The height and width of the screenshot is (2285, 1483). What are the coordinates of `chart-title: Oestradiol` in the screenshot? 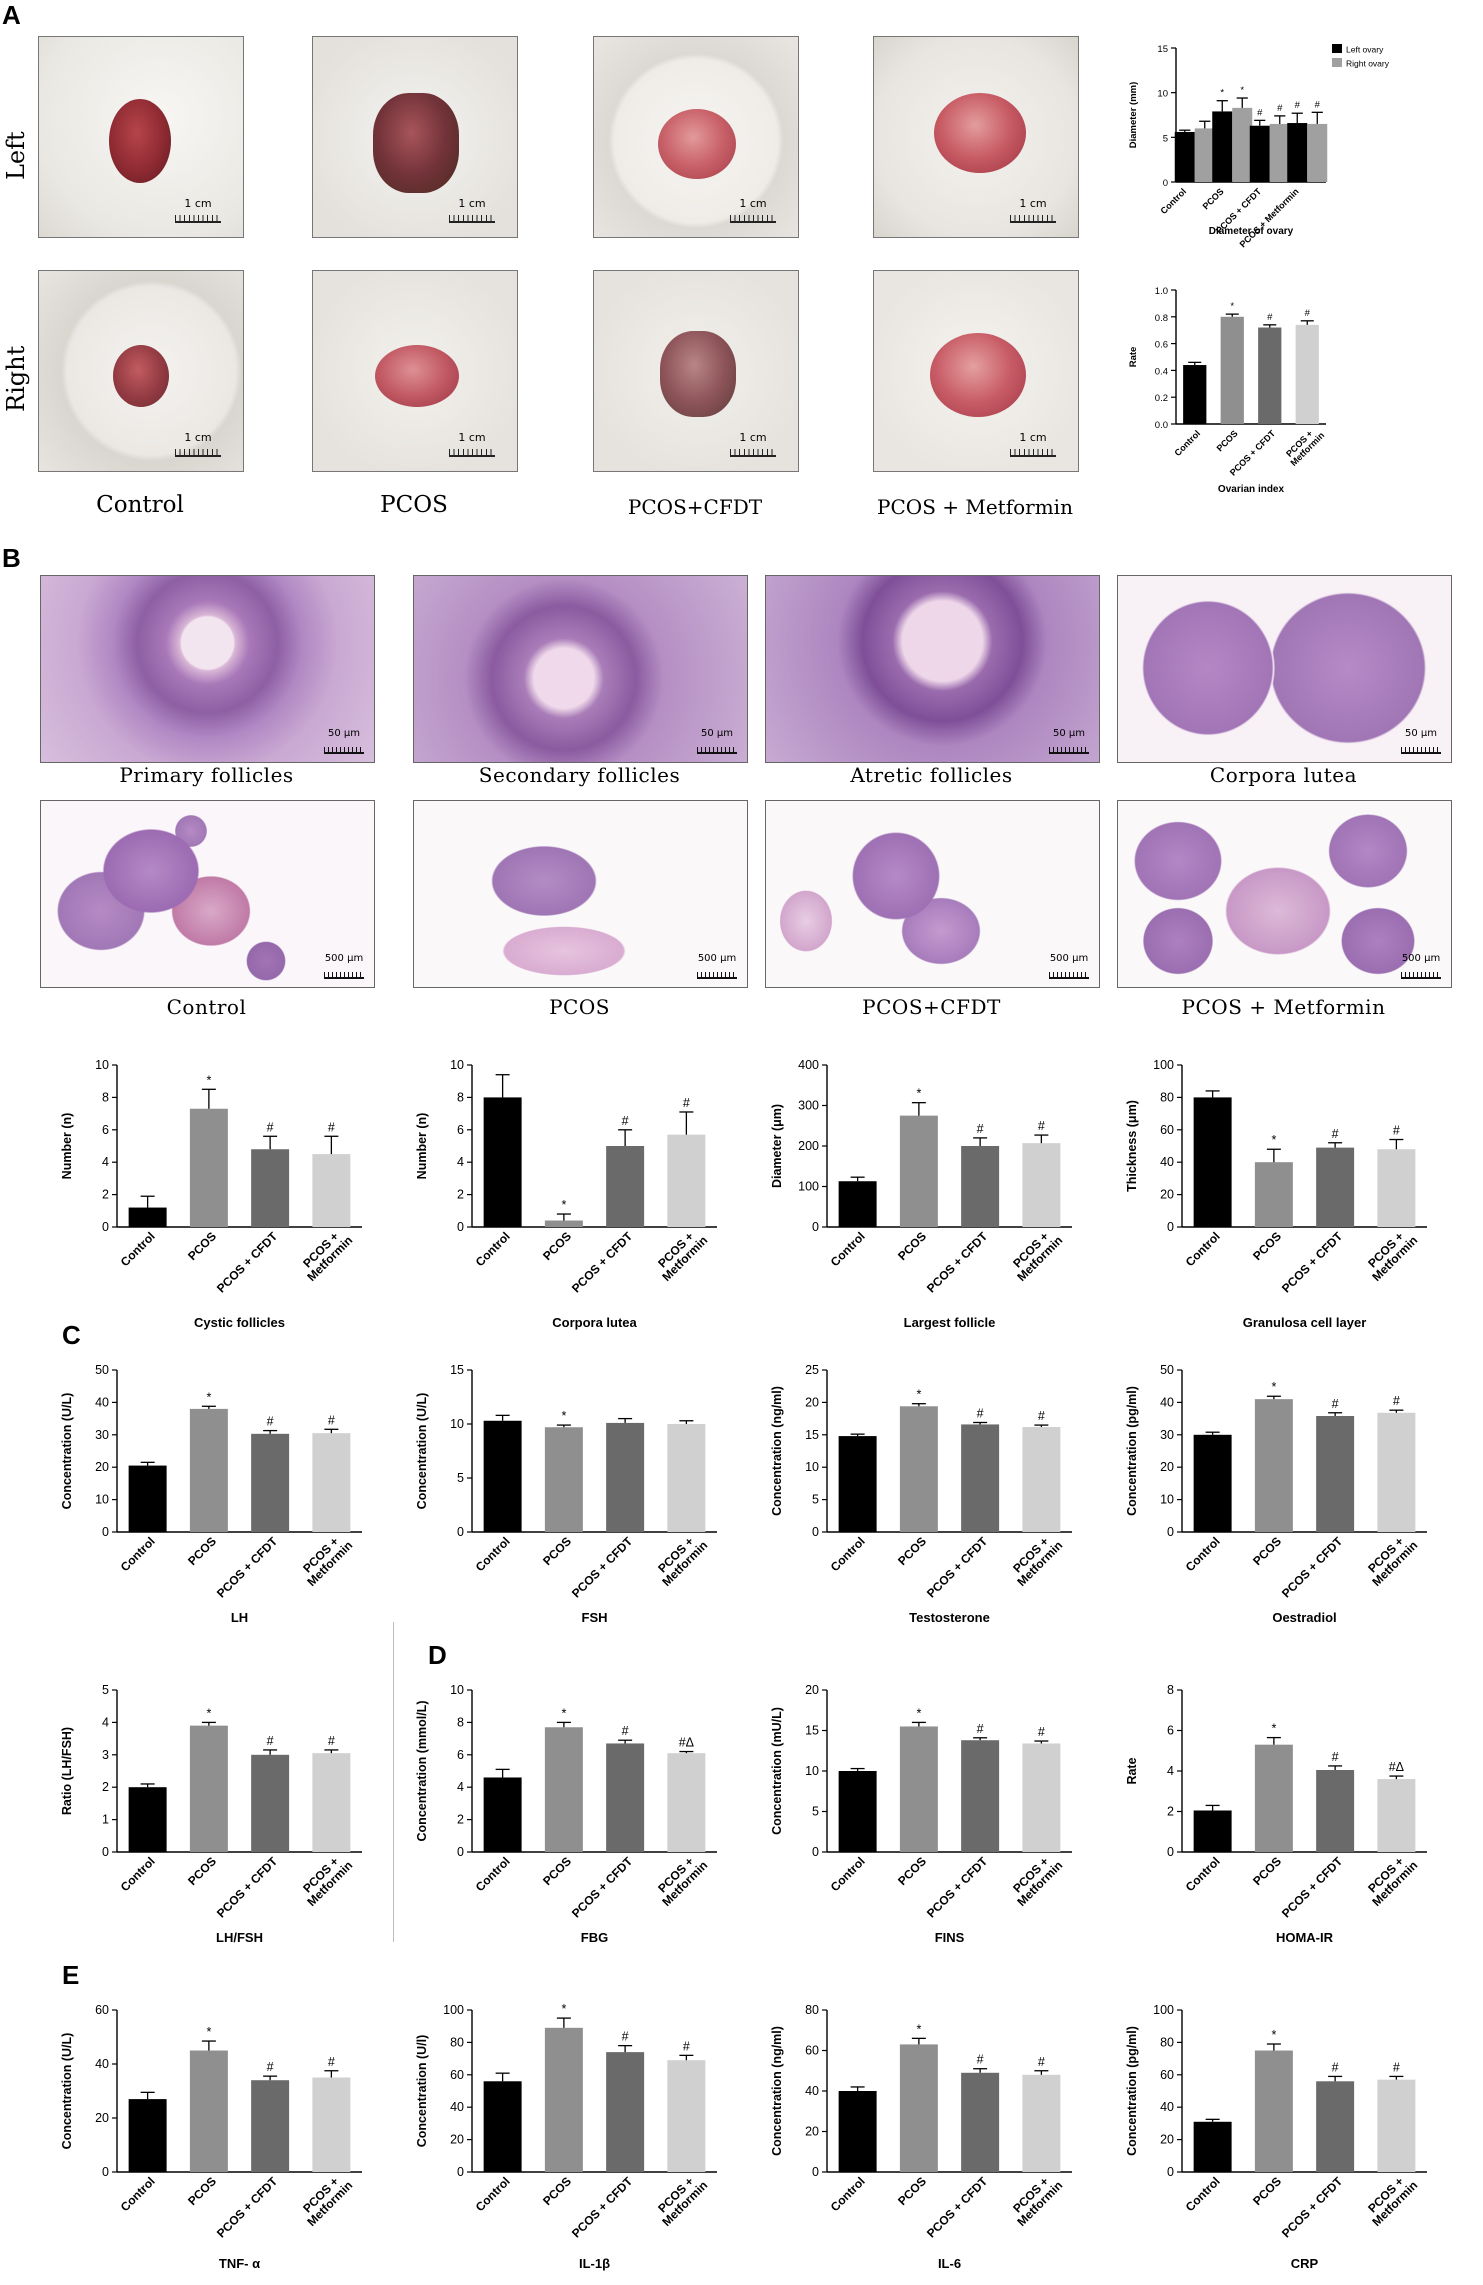 It's located at (1304, 1617).